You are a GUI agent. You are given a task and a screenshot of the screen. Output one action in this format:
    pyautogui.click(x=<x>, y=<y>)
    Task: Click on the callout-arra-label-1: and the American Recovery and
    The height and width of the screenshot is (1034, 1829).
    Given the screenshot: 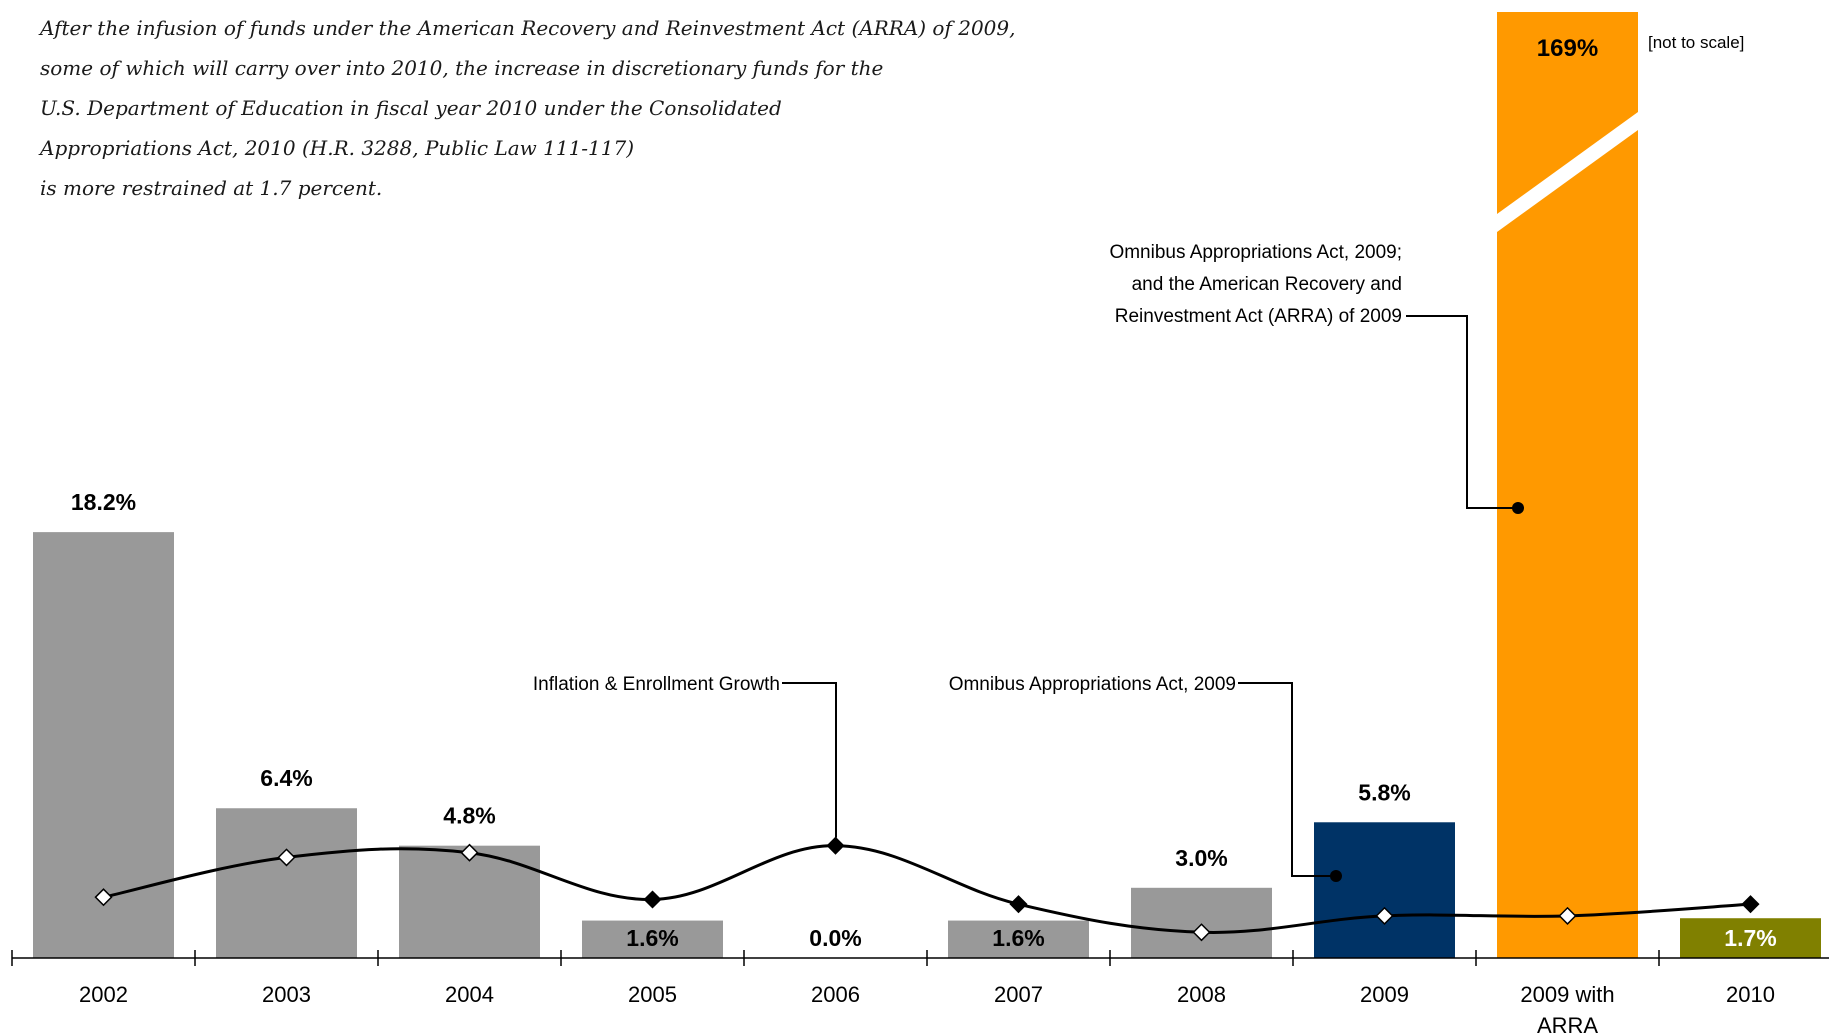 What is the action you would take?
    pyautogui.click(x=1267, y=284)
    